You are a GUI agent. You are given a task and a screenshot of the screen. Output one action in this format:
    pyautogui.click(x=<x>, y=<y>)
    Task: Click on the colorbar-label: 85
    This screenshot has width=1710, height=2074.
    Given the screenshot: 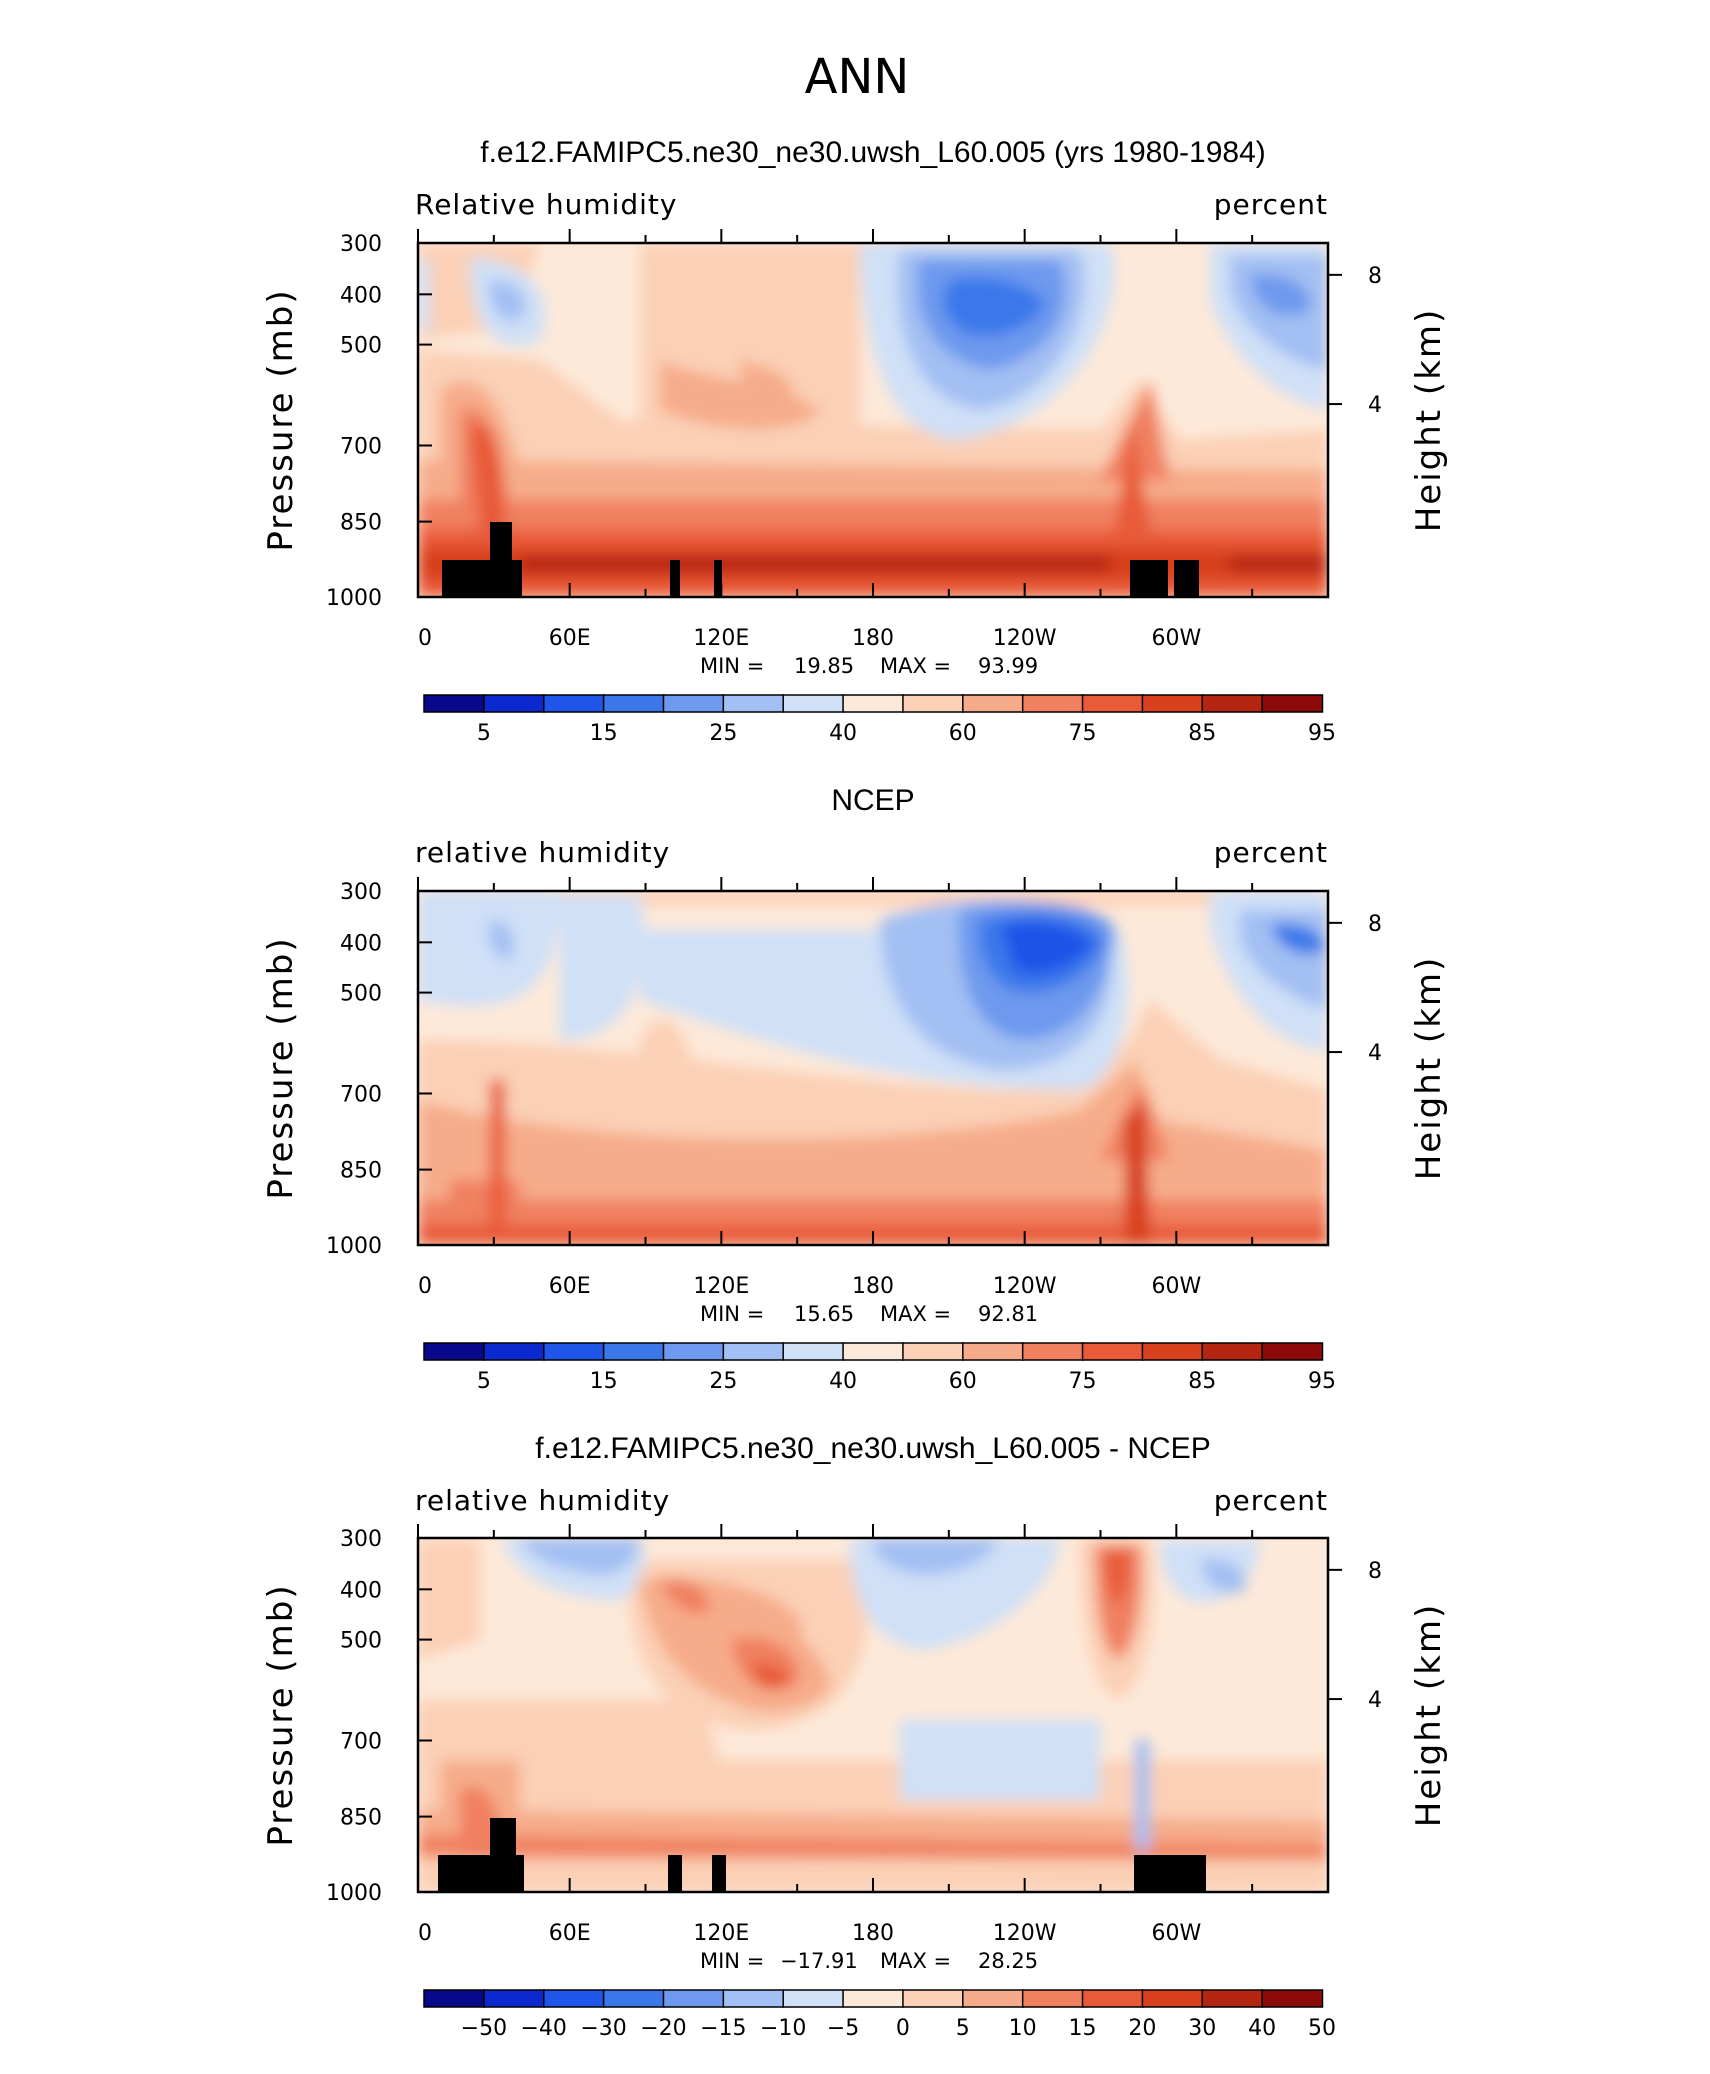 What is the action you would take?
    pyautogui.click(x=1202, y=1381)
    